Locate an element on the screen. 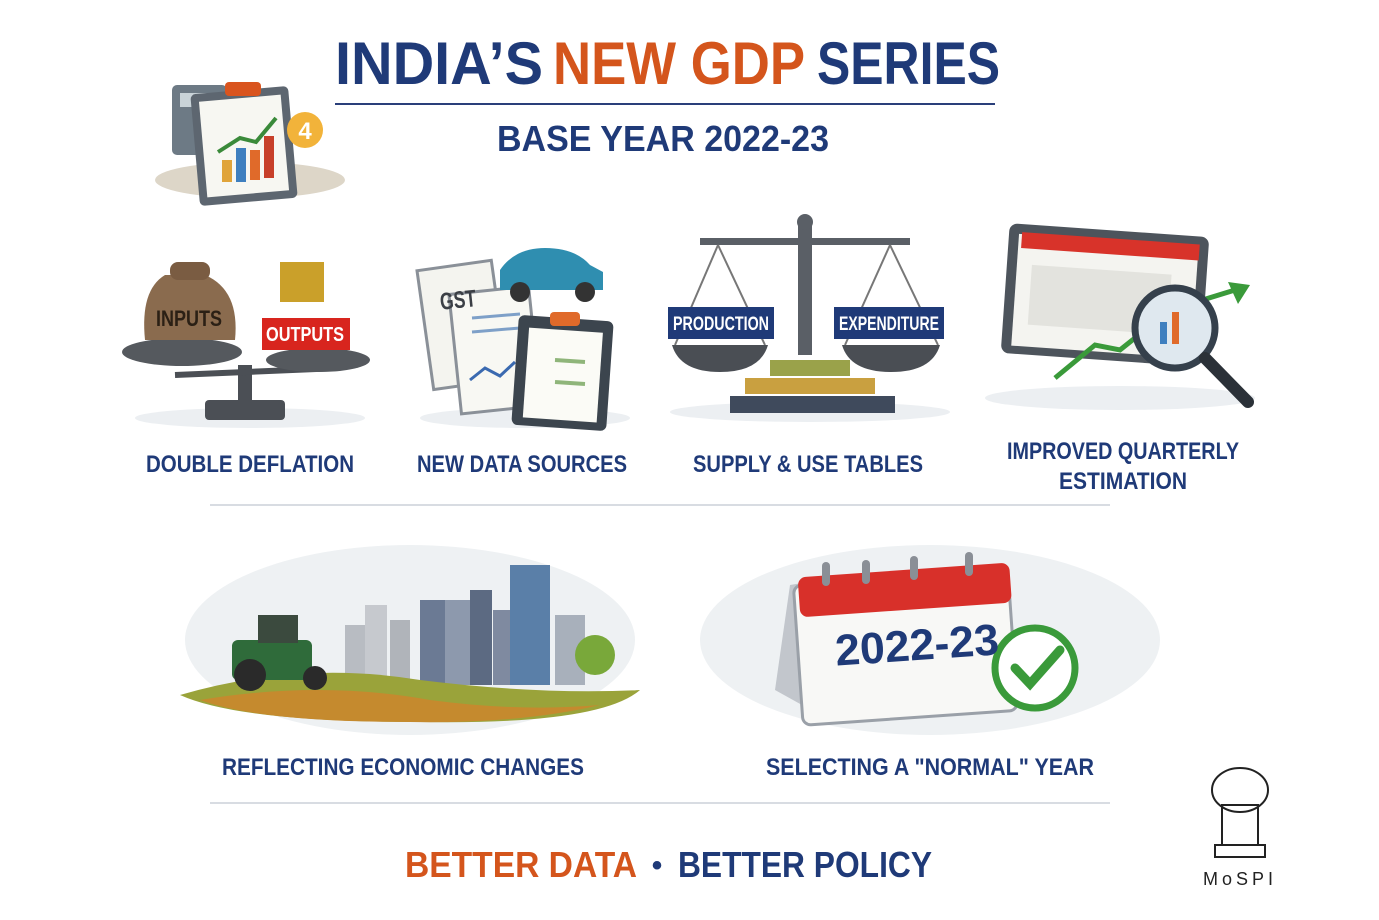 The width and height of the screenshot is (1379, 920). balance-icon is located at coordinates (809, 318).